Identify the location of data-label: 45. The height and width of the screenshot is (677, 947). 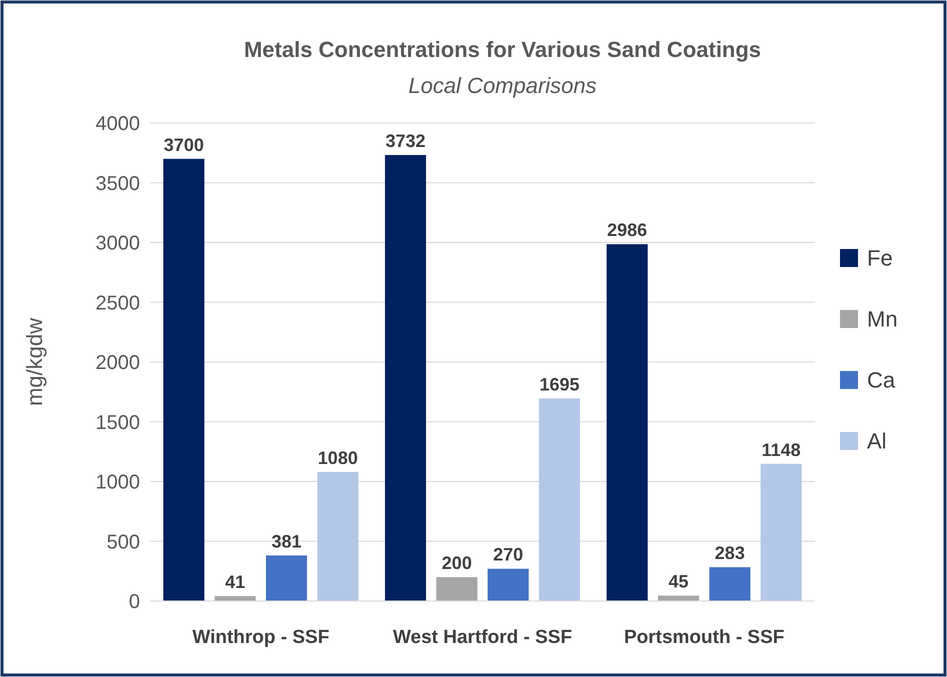
(678, 582).